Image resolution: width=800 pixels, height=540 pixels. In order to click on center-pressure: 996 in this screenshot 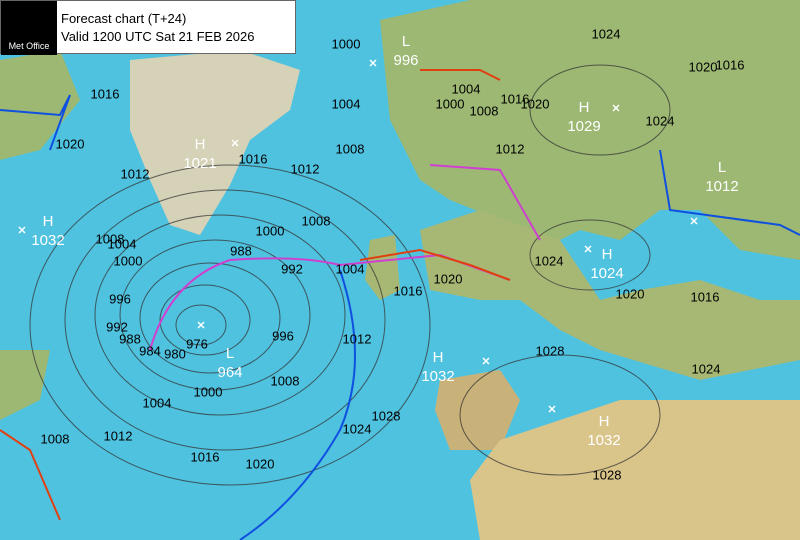, I will do `click(405, 60)`.